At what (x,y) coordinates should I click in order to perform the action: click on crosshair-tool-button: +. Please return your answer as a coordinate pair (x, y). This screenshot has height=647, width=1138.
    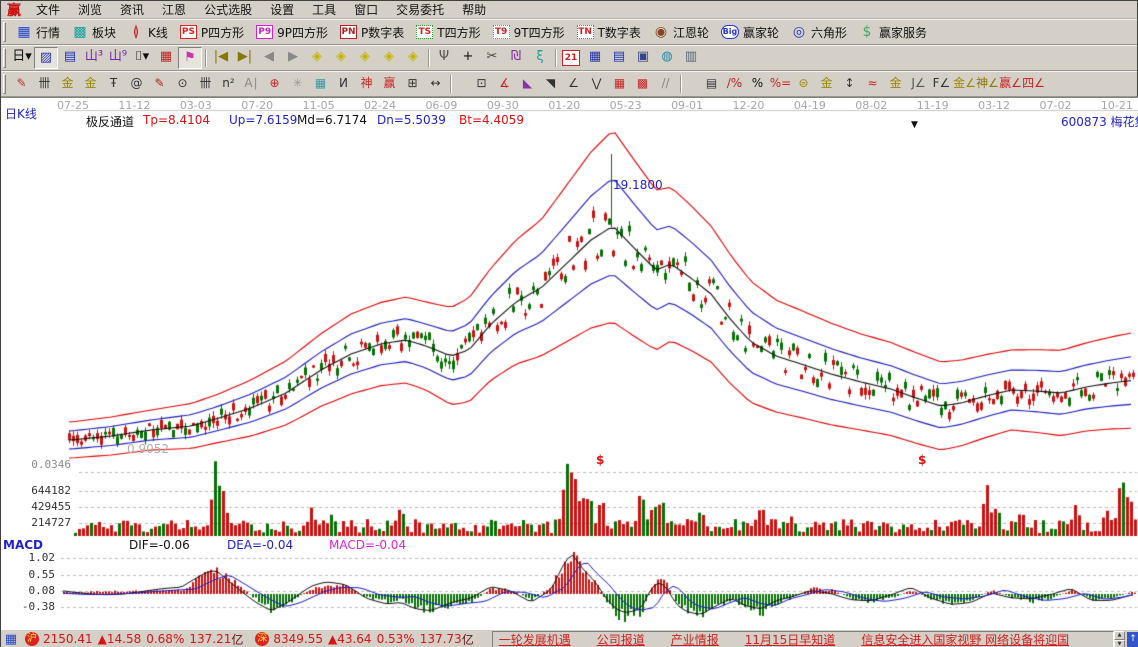
    Looking at the image, I should click on (468, 56).